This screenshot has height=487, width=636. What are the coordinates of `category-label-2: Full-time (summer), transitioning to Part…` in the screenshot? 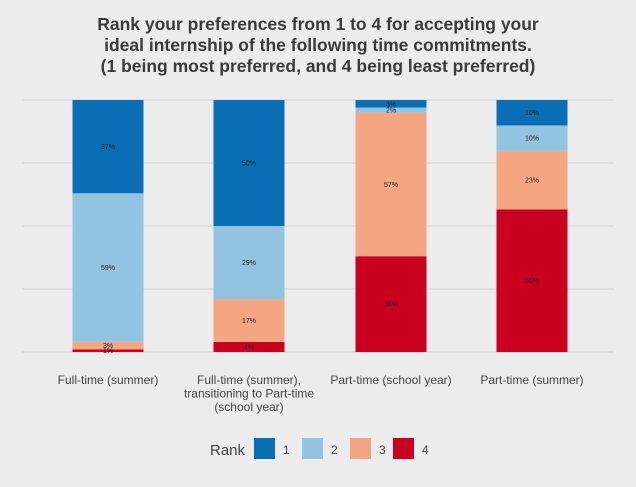 It's located at (249, 393).